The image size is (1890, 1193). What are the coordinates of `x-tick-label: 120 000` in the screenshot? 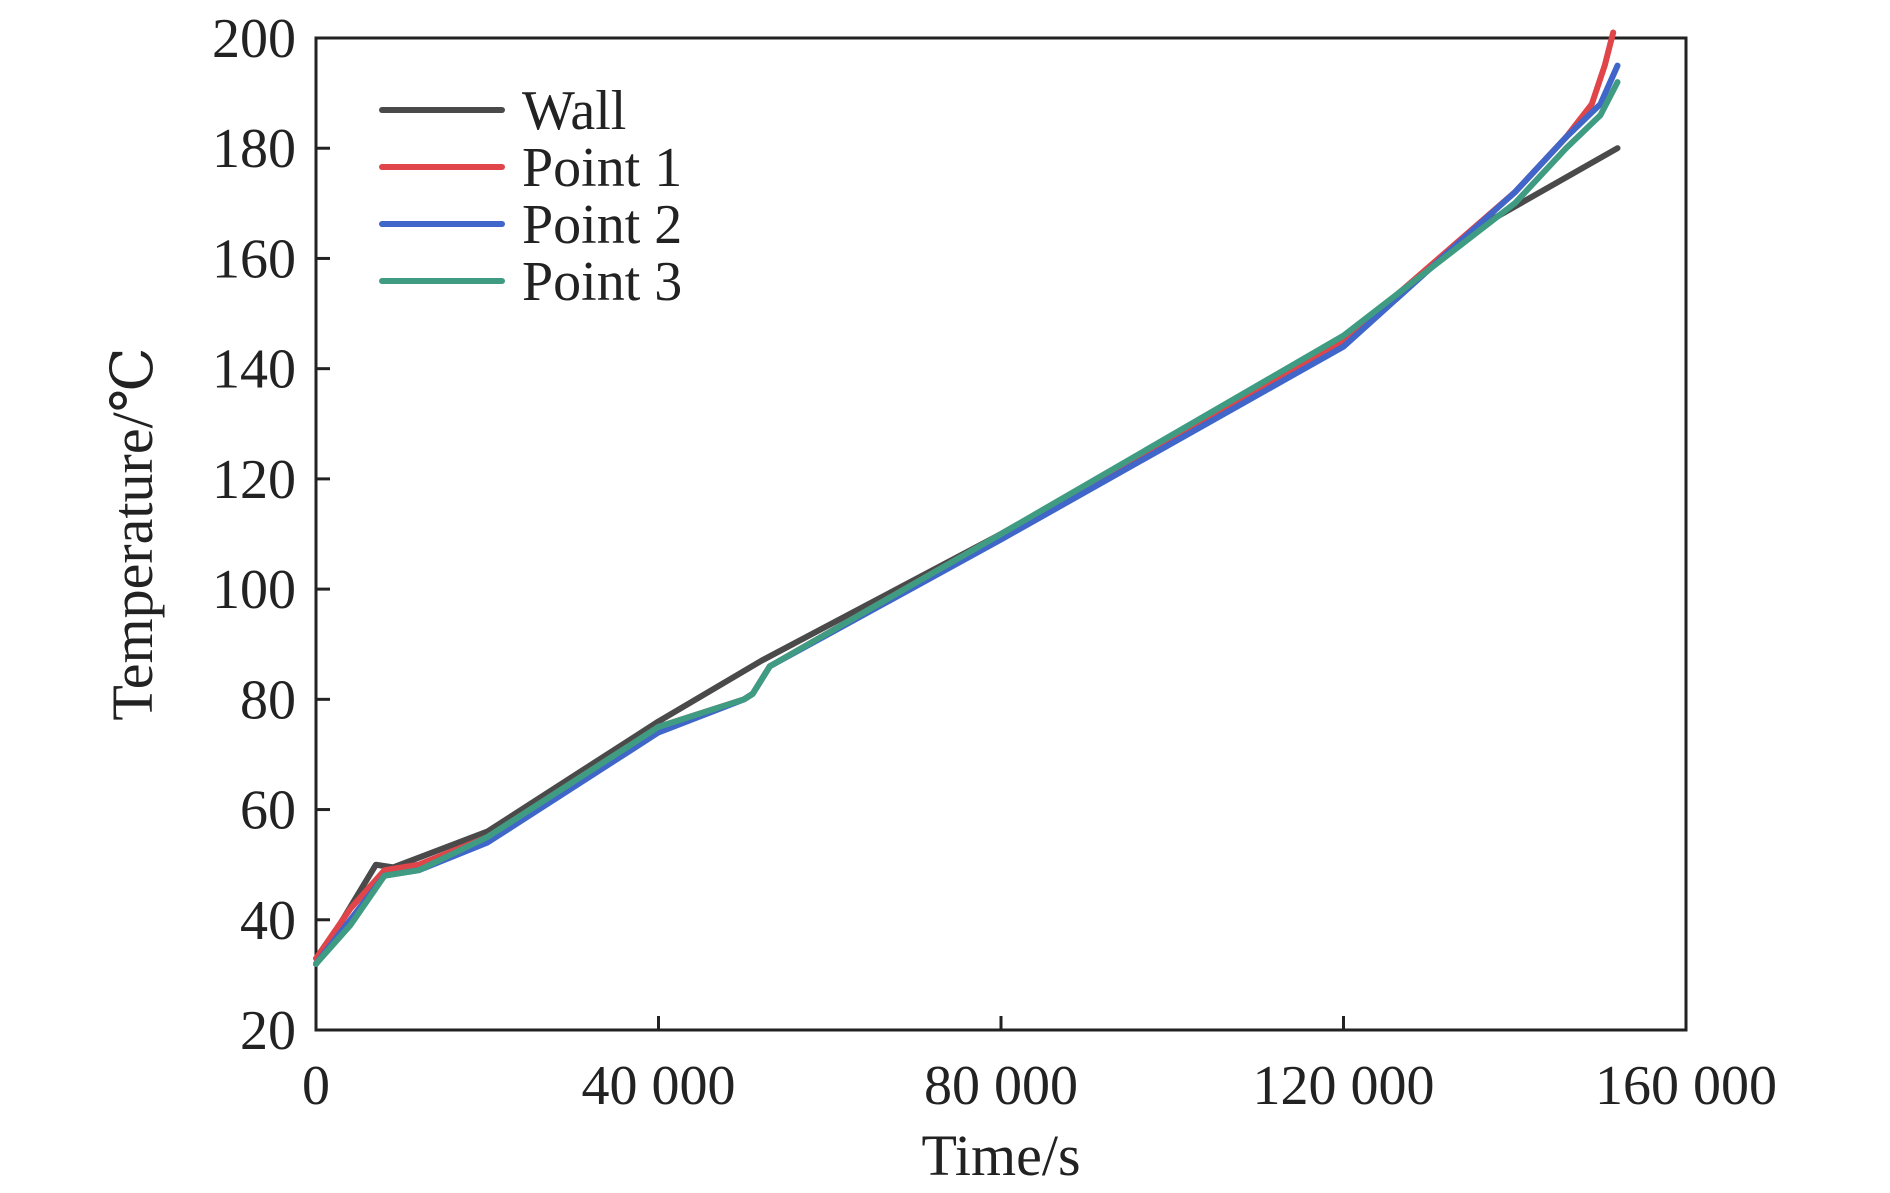 It's located at (1344, 1086).